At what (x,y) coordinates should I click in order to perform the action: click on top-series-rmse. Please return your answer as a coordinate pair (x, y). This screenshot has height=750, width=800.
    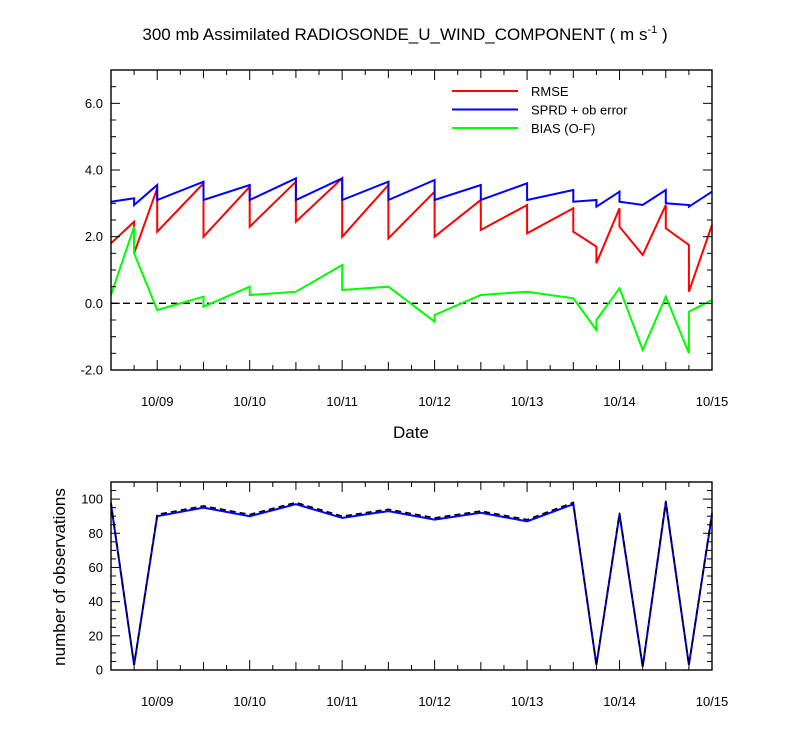
    Looking at the image, I should click on (411, 234).